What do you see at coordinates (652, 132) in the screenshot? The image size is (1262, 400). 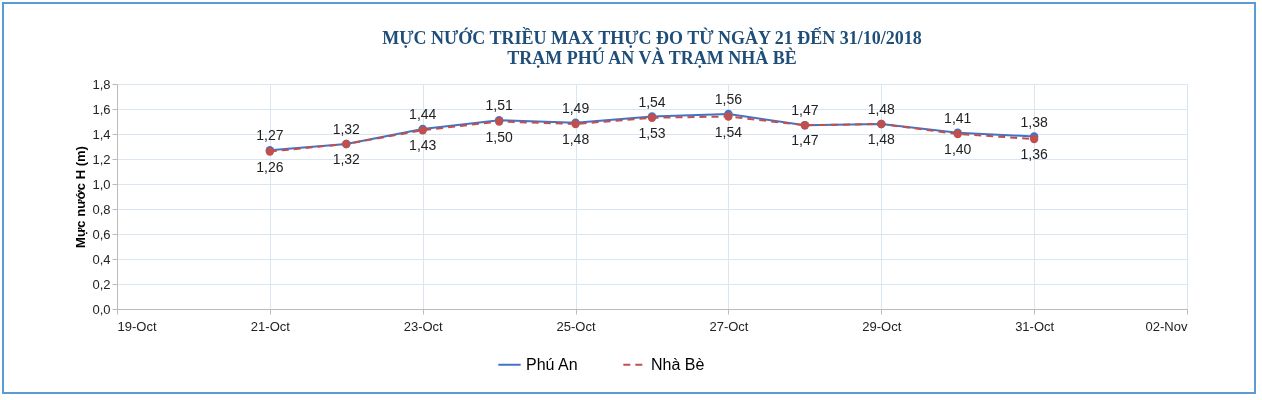 I see `data-label: 1,53` at bounding box center [652, 132].